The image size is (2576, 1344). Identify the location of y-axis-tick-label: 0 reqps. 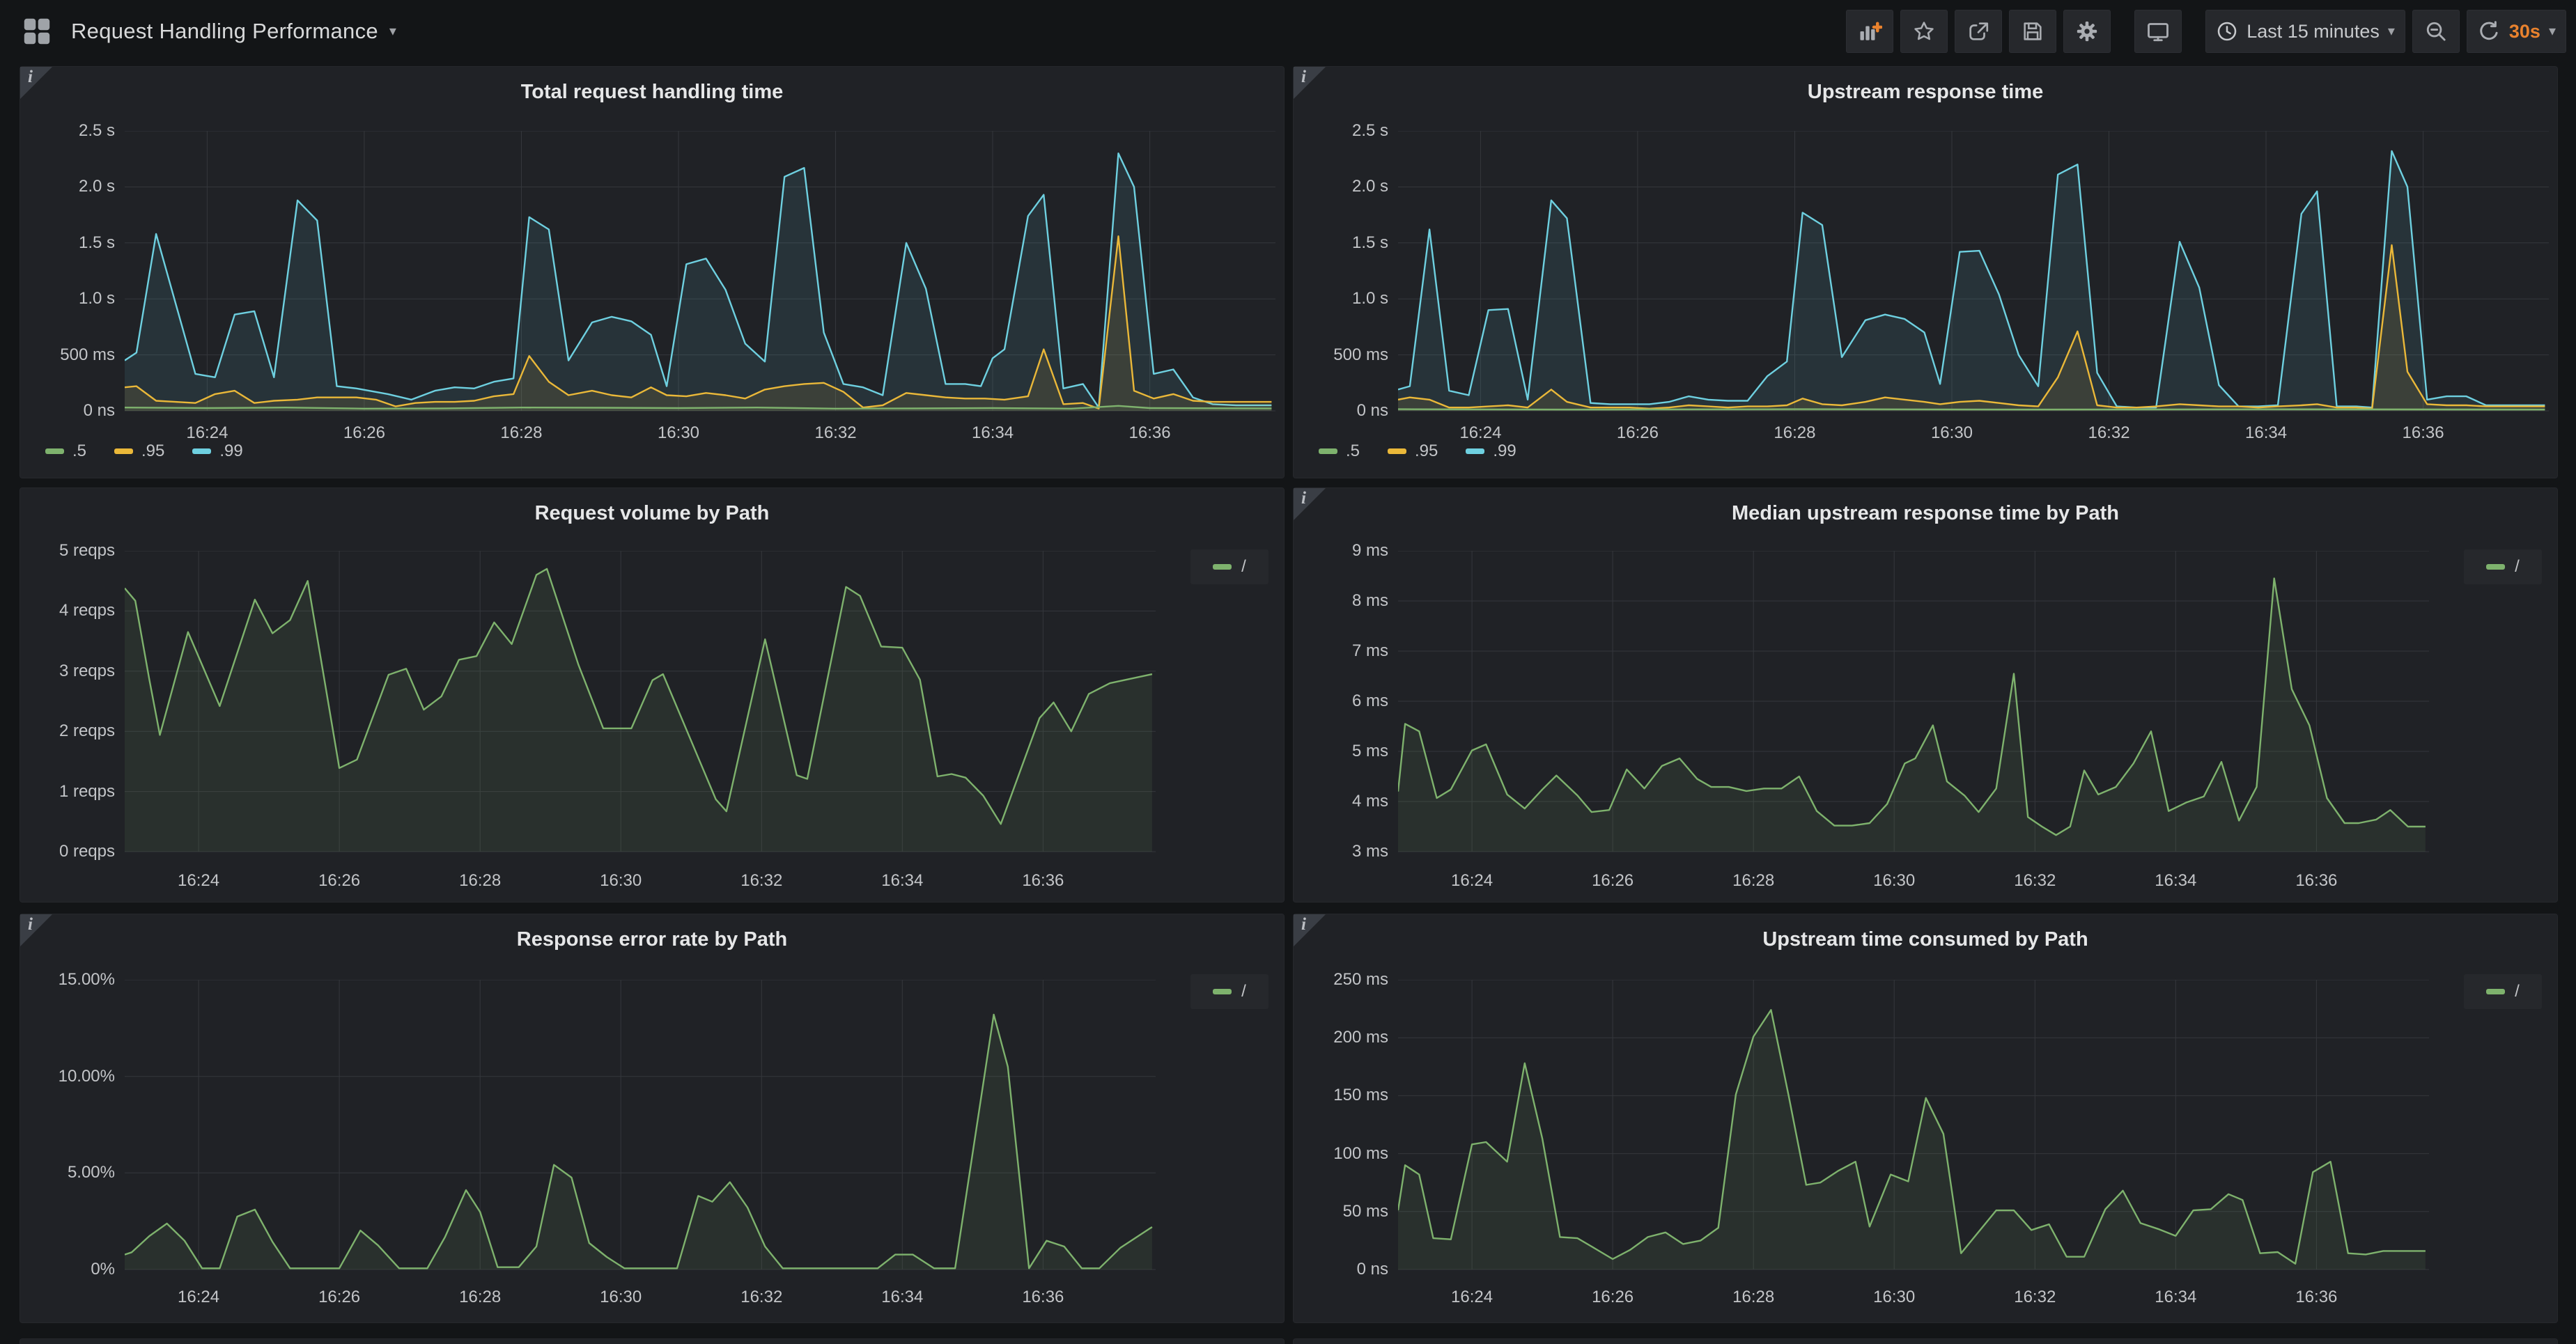
(87, 851).